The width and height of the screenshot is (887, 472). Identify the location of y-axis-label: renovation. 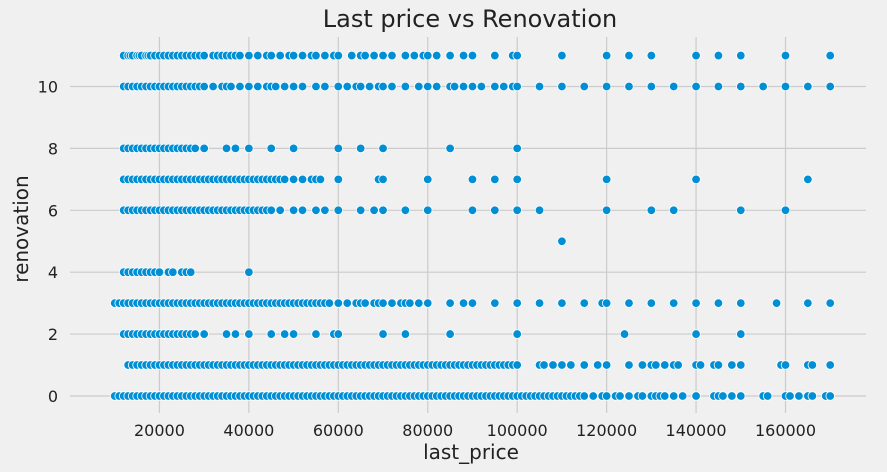
(21, 228).